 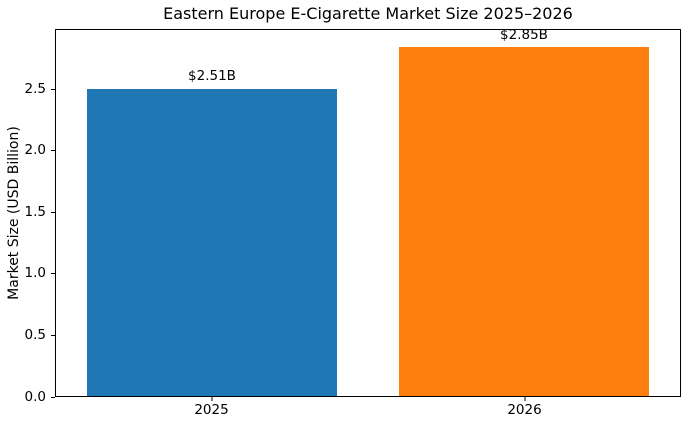 I want to click on bar-value-label: $2.51B, so click(x=212, y=76).